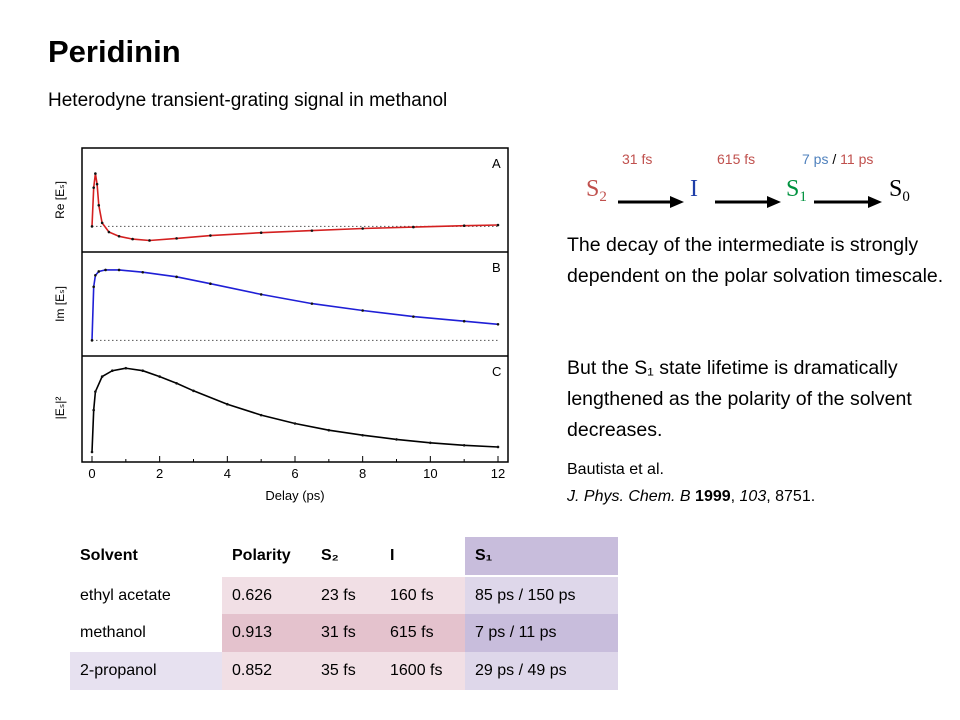 This screenshot has width=960, height=720. Describe the element at coordinates (596, 190) in the screenshot. I see `state-s2: S2` at that location.